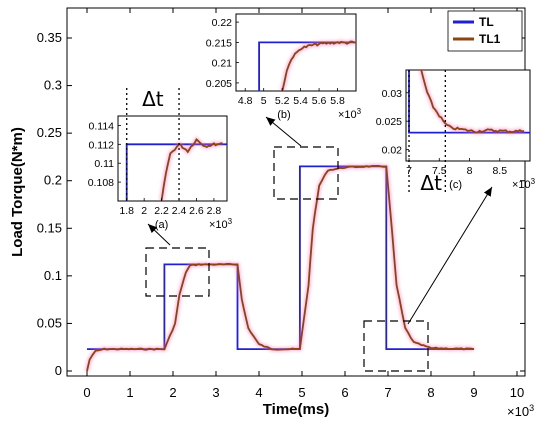  What do you see at coordinates (219, 43) in the screenshot?
I see `inset-y-tick-label: 0.215` at bounding box center [219, 43].